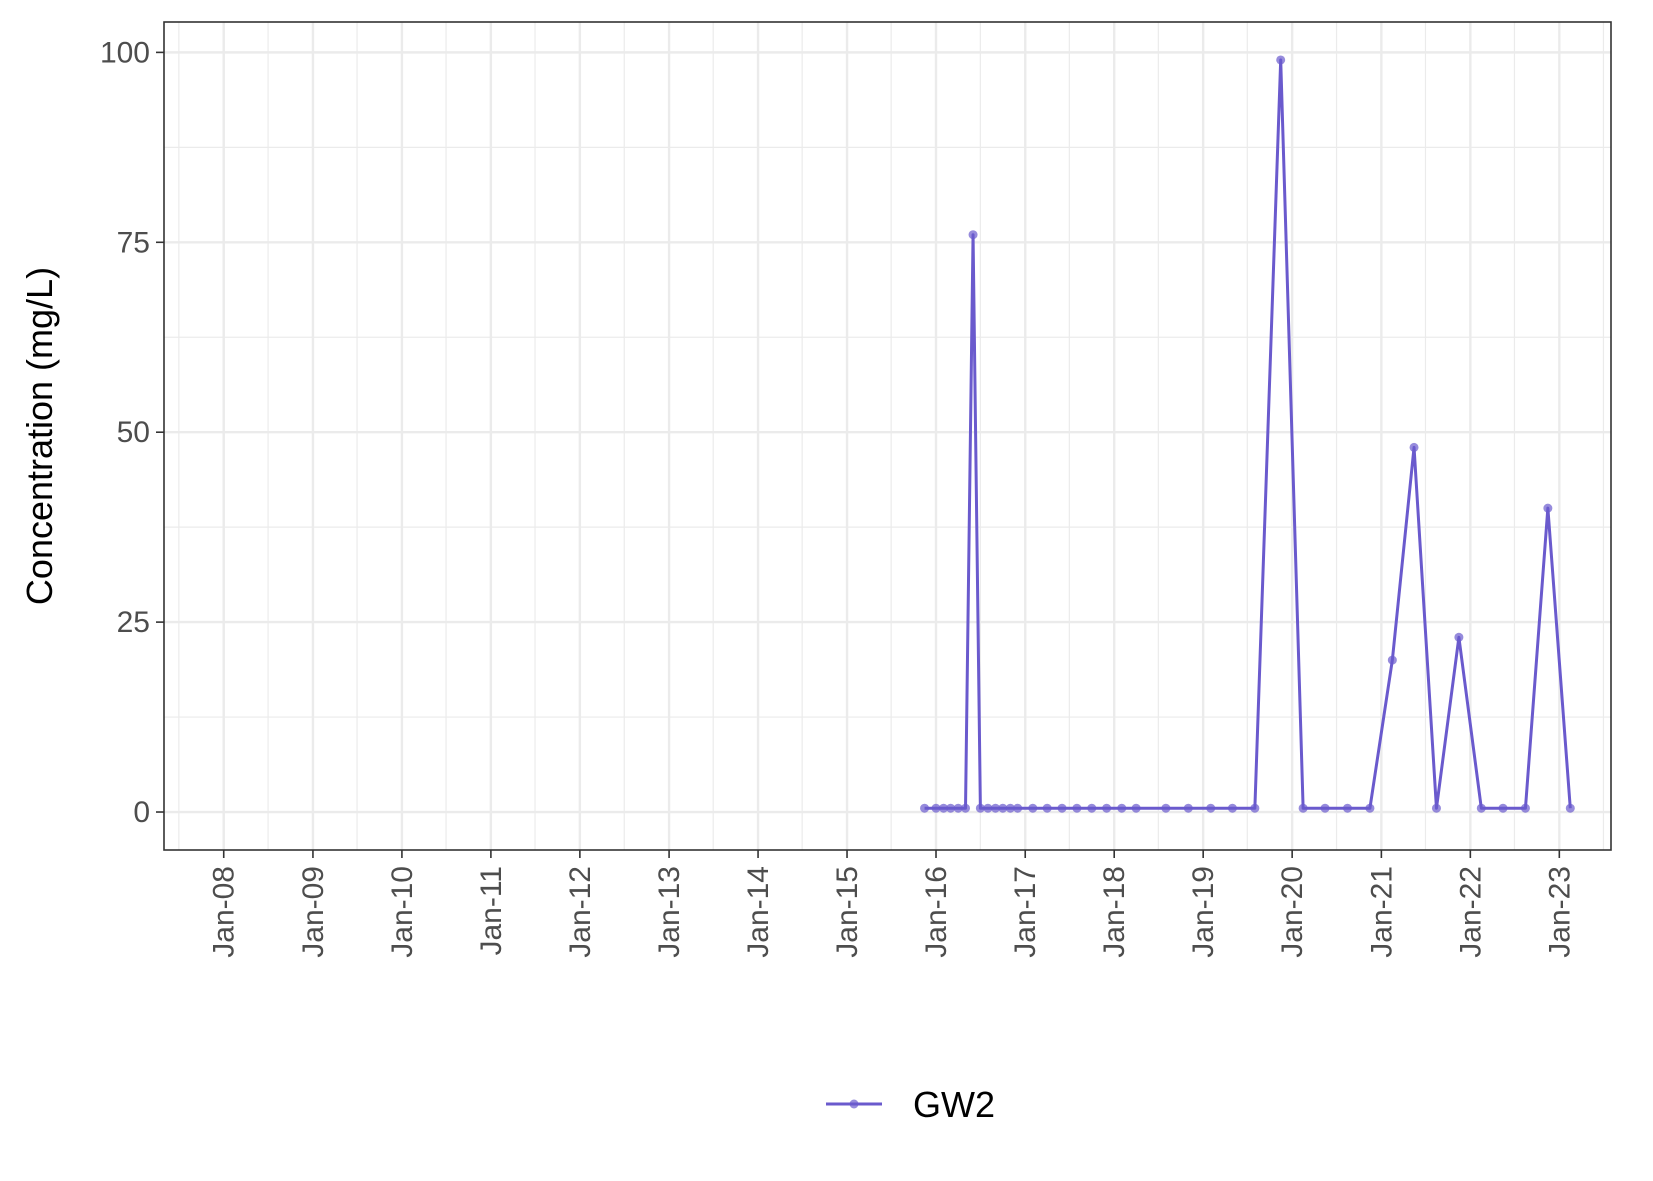 The width and height of the screenshot is (1653, 1181). What do you see at coordinates (313, 912) in the screenshot?
I see `x-tick-label: Jan-09` at bounding box center [313, 912].